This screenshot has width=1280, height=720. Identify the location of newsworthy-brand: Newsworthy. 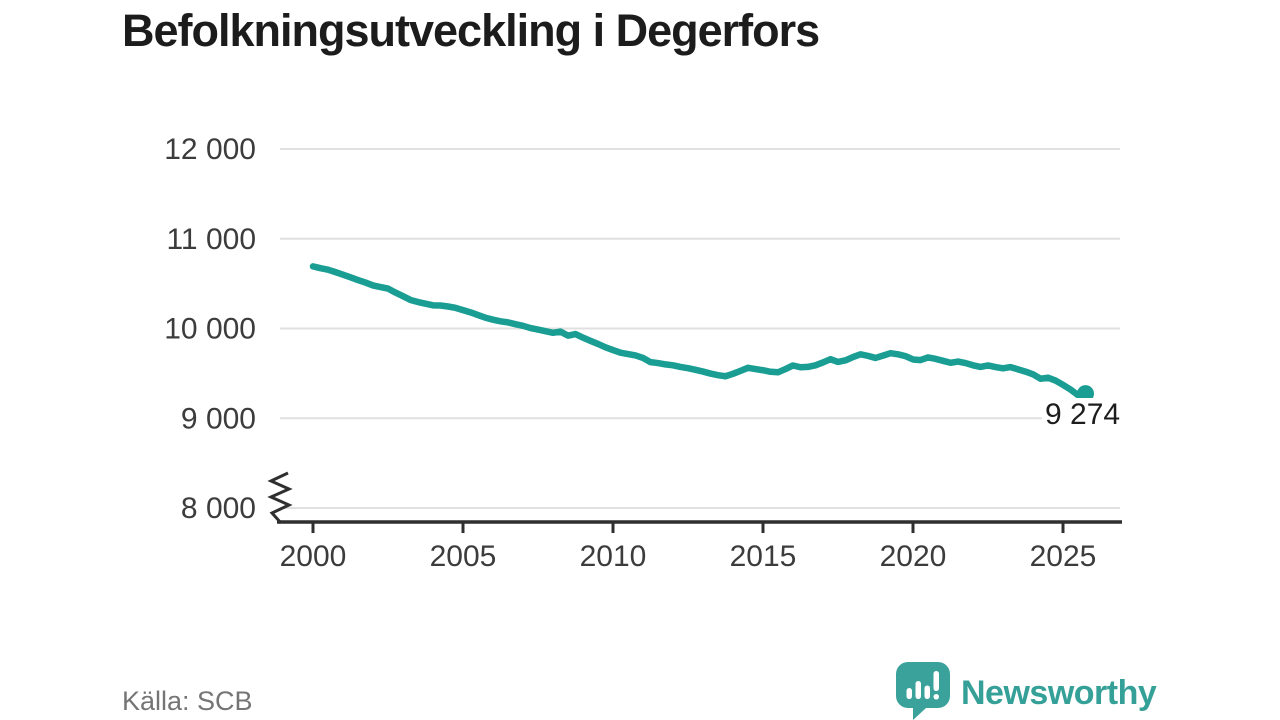
(1026, 691).